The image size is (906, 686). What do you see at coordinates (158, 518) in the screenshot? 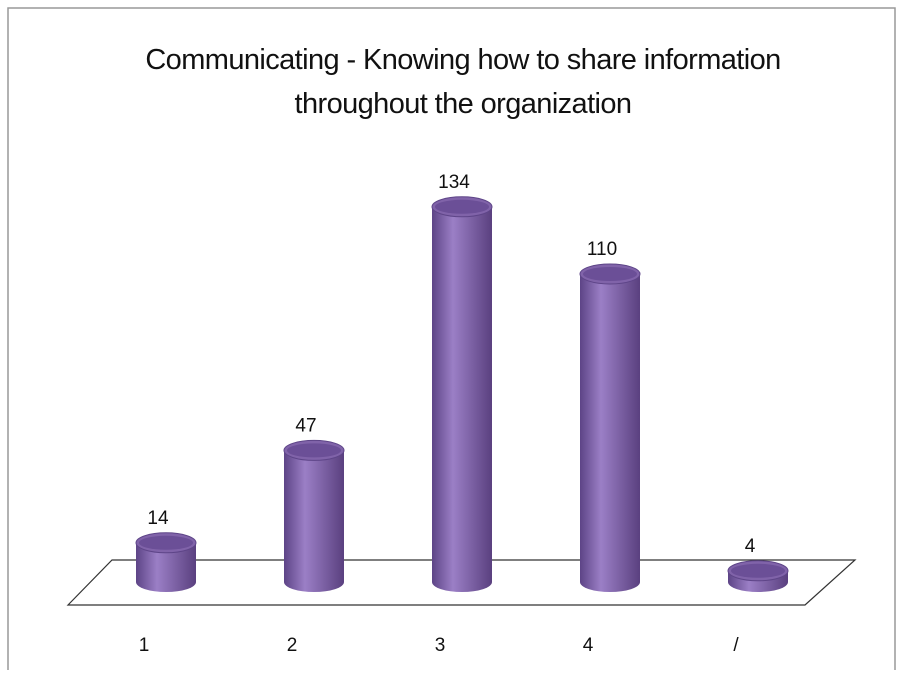
I see `data-label: 14` at bounding box center [158, 518].